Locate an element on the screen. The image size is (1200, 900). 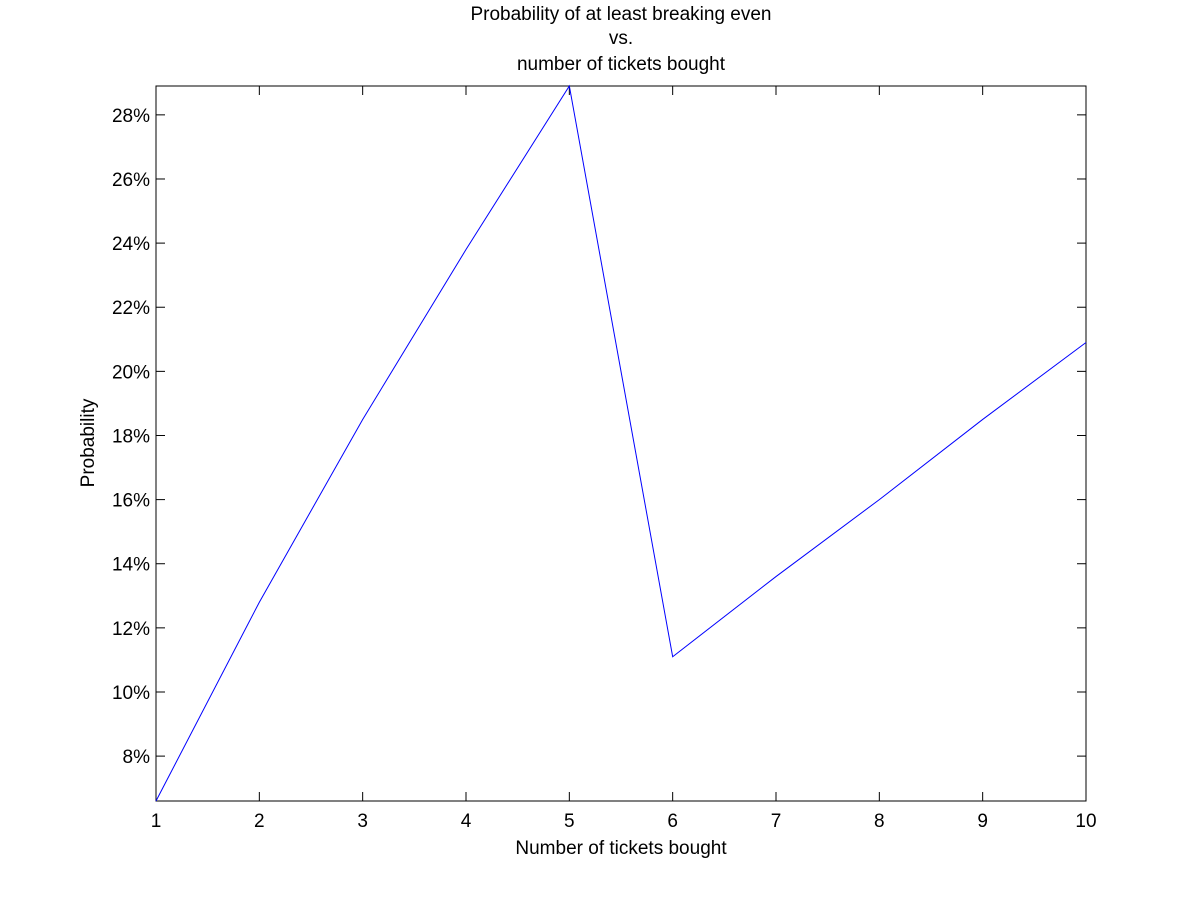
x-tick-label: 7 is located at coordinates (776, 821).